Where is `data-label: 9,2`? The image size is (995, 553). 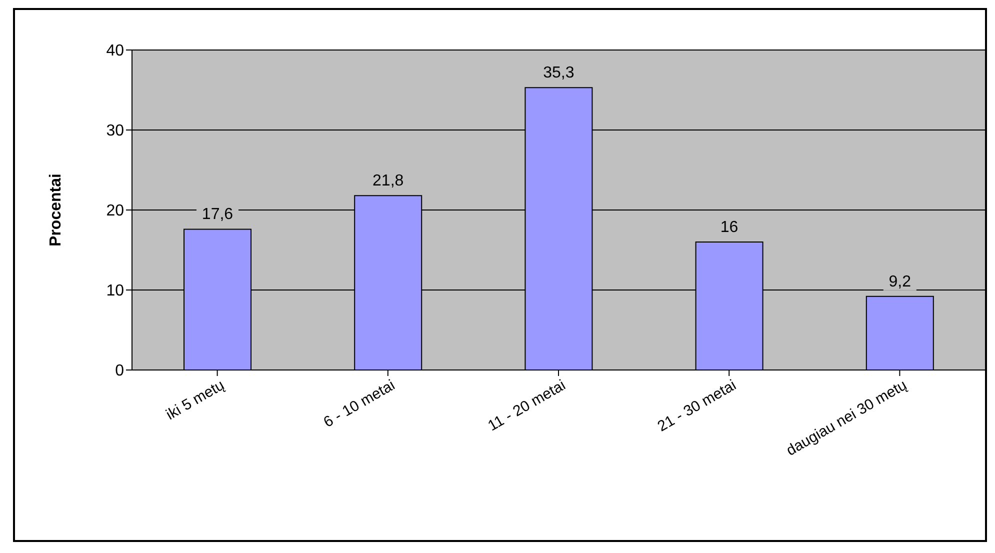 data-label: 9,2 is located at coordinates (900, 281).